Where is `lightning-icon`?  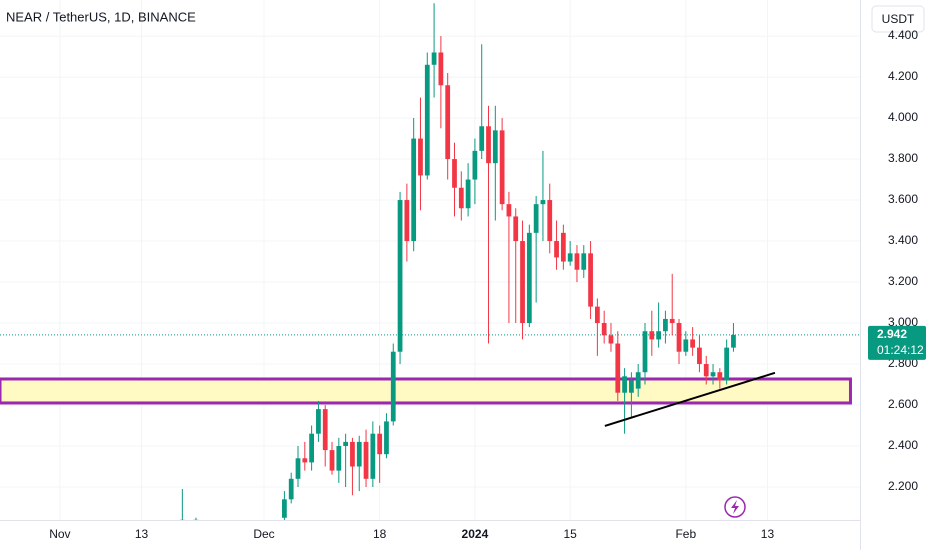 lightning-icon is located at coordinates (735, 507).